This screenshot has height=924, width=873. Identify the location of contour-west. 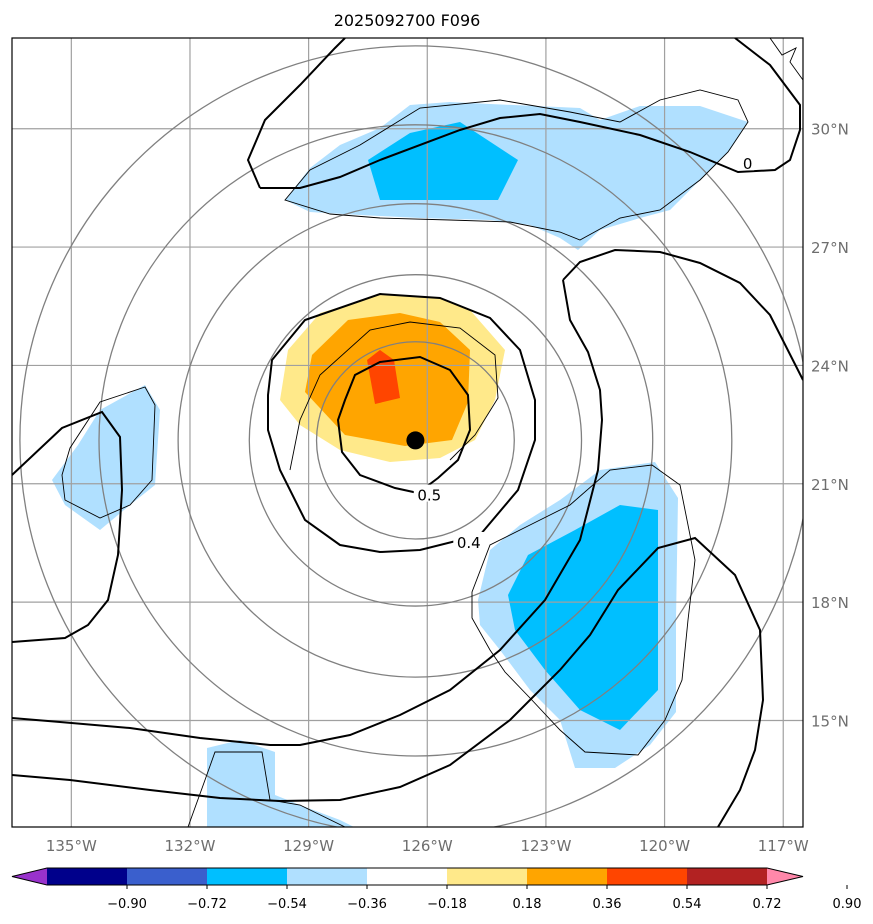
(68, 526).